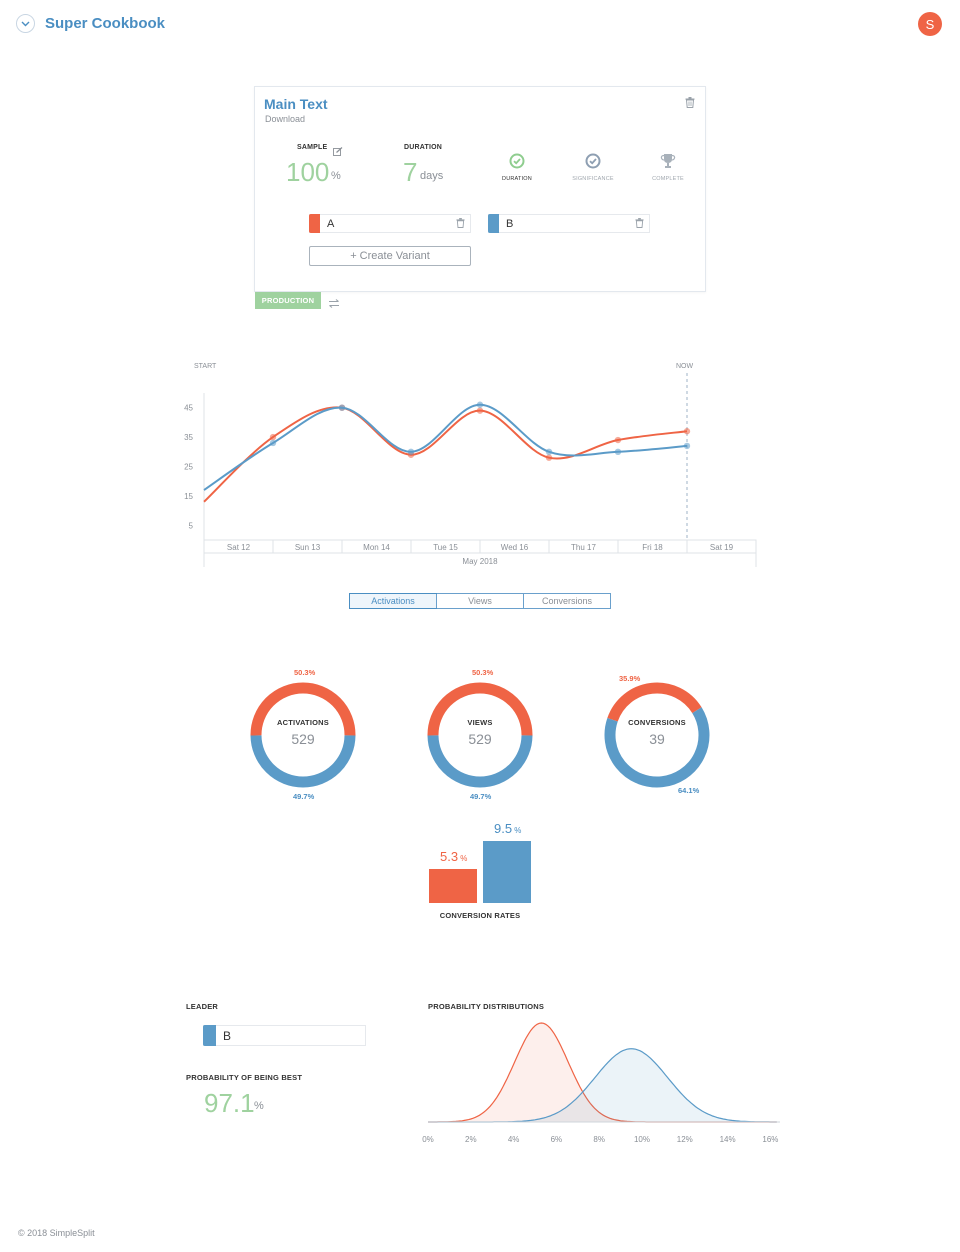  I want to click on donut-a-percent: 35.9%, so click(630, 678).